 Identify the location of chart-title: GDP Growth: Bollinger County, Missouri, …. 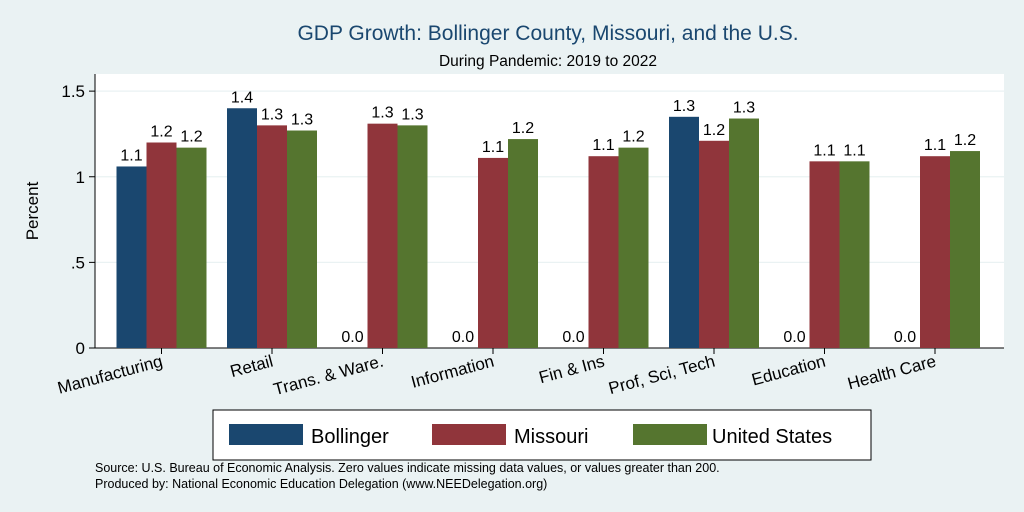
(547, 33).